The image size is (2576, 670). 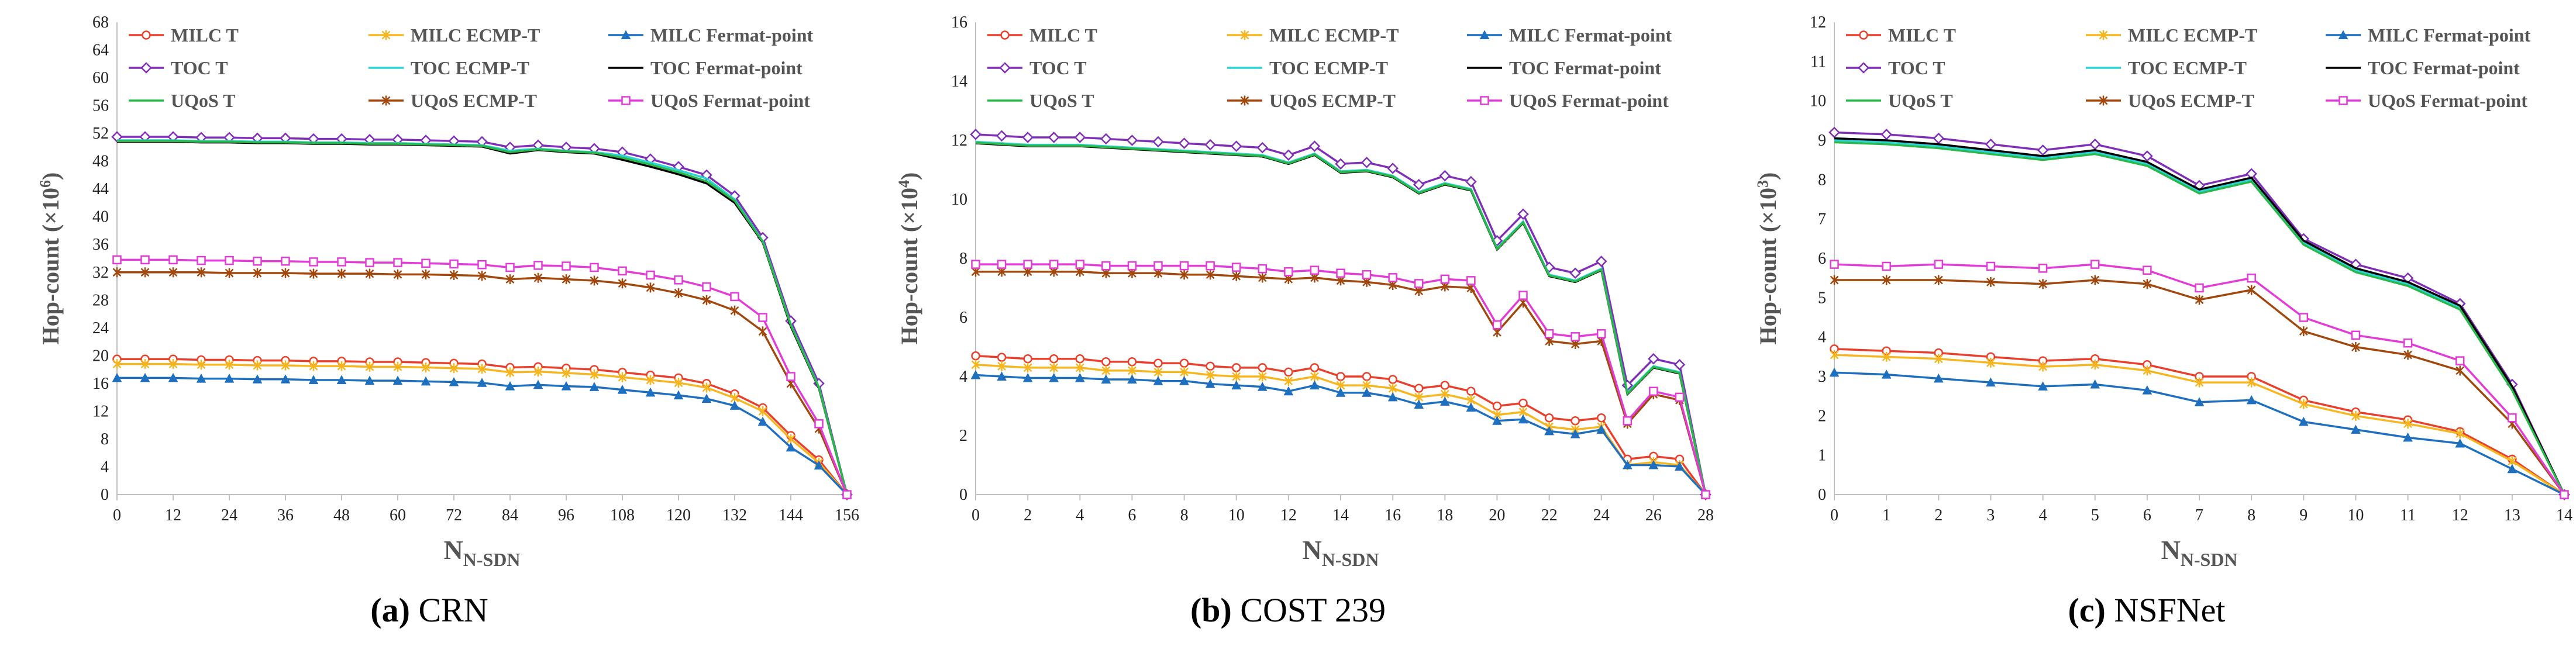 I want to click on series-milc-ecmp-t, so click(x=482, y=429).